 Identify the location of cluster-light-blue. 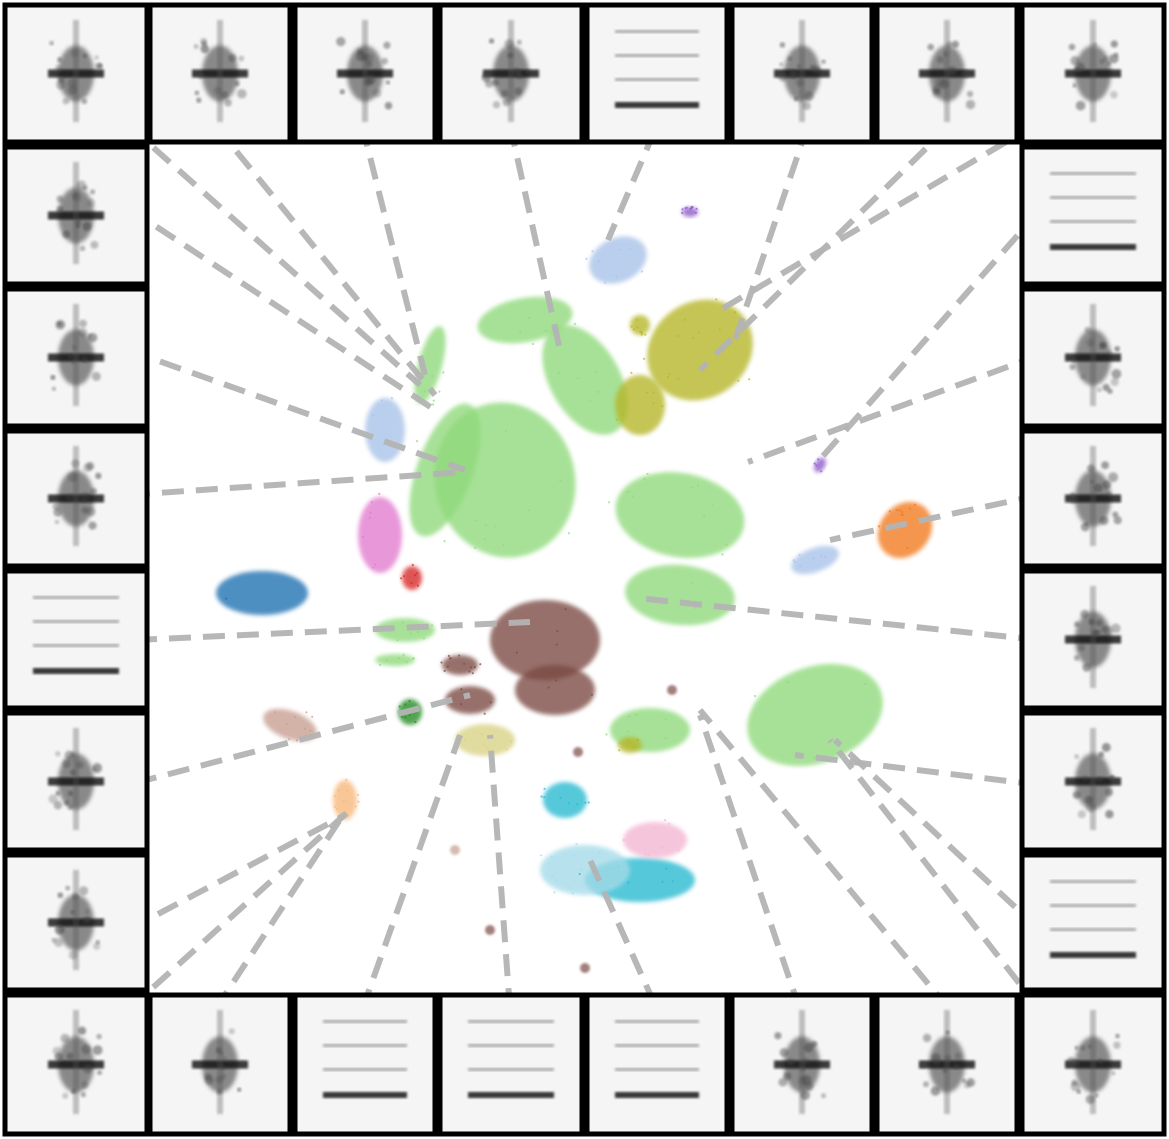
(385, 430).